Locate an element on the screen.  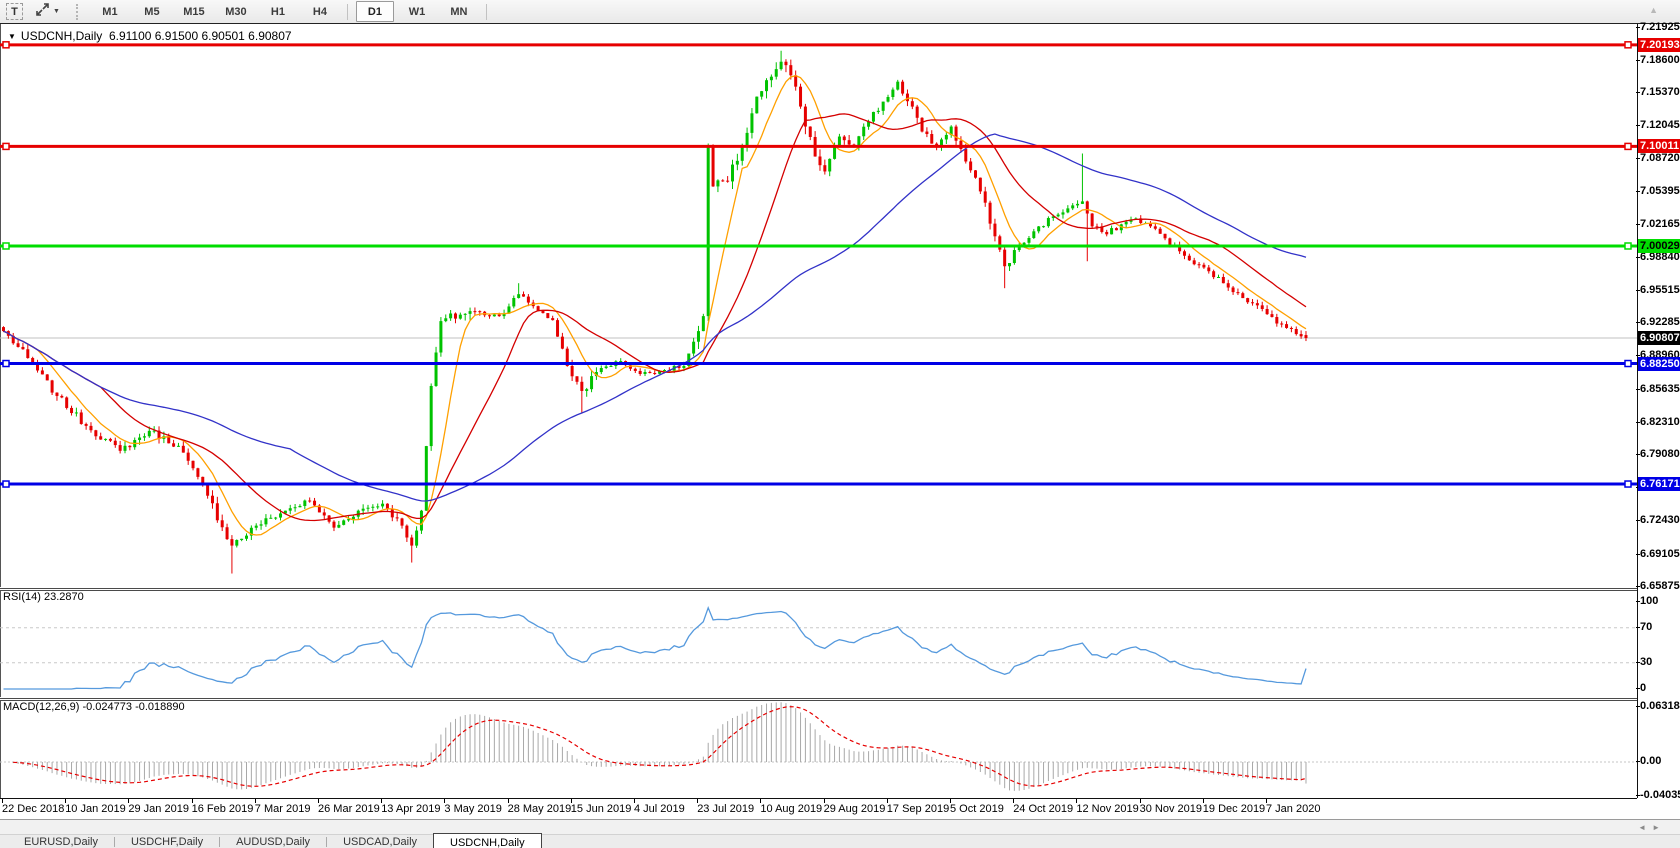
axis-tick-label: 0 is located at coordinates (1641, 688).